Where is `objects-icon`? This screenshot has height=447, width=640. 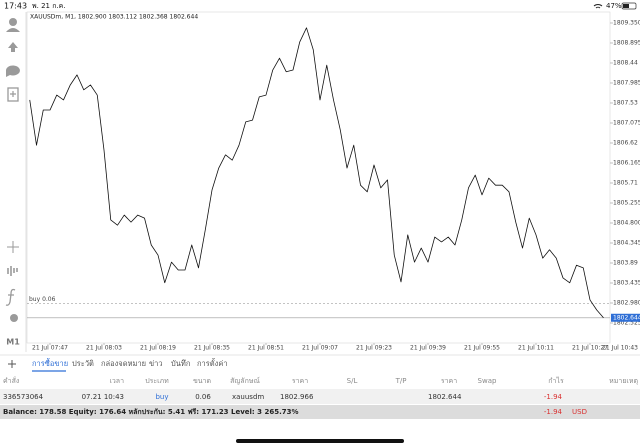 objects-icon is located at coordinates (14, 318).